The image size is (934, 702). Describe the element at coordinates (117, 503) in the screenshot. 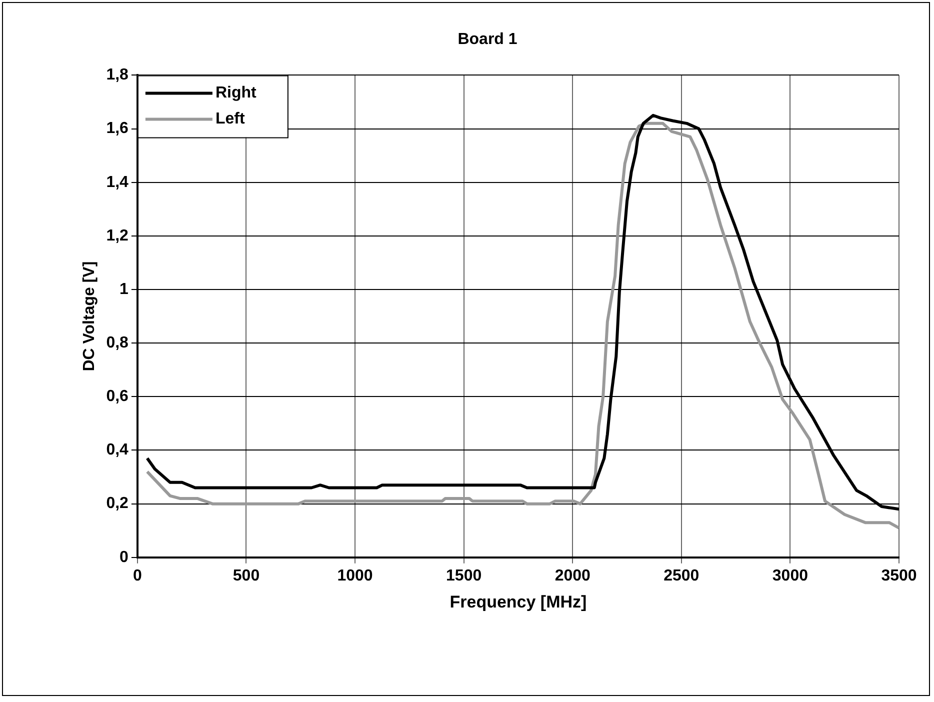

I see `y-tick-label: 0,2` at that location.